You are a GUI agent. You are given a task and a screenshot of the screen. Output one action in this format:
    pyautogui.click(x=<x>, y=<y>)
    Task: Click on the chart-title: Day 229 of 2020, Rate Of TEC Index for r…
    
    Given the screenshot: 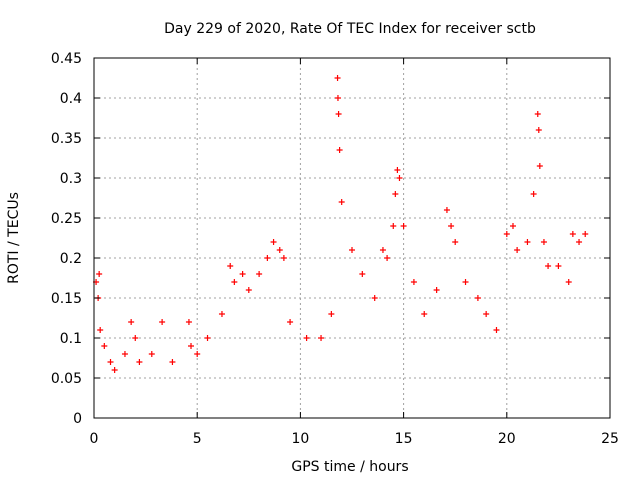 What is the action you would take?
    pyautogui.click(x=350, y=29)
    